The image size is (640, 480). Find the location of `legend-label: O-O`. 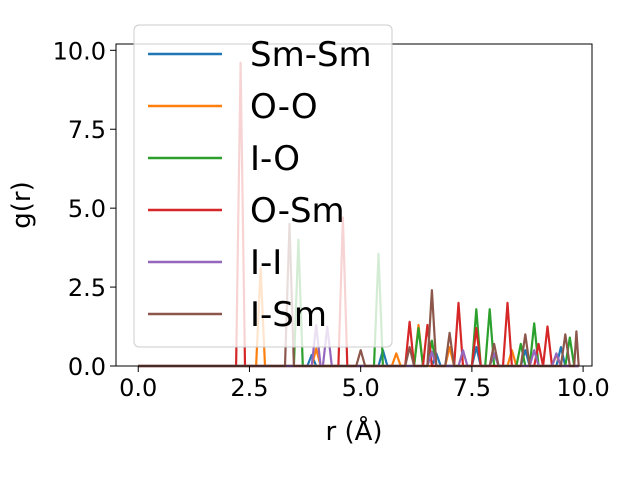

legend-label: O-O is located at coordinates (284, 107).